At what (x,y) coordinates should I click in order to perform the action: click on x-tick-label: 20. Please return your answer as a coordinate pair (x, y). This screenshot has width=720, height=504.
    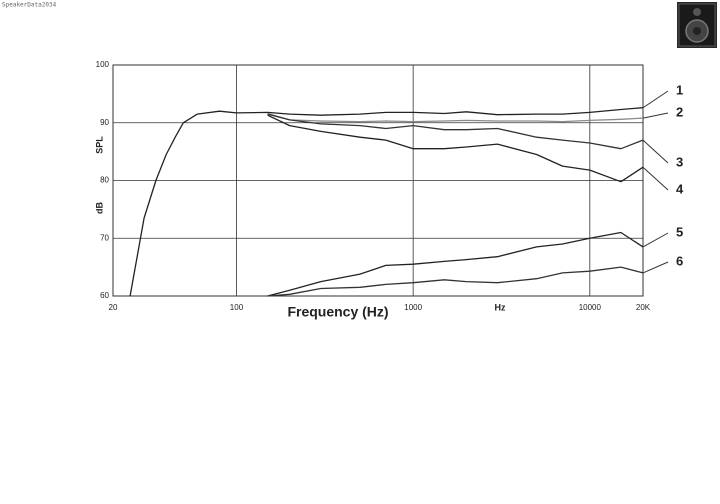
    Looking at the image, I should click on (113, 307).